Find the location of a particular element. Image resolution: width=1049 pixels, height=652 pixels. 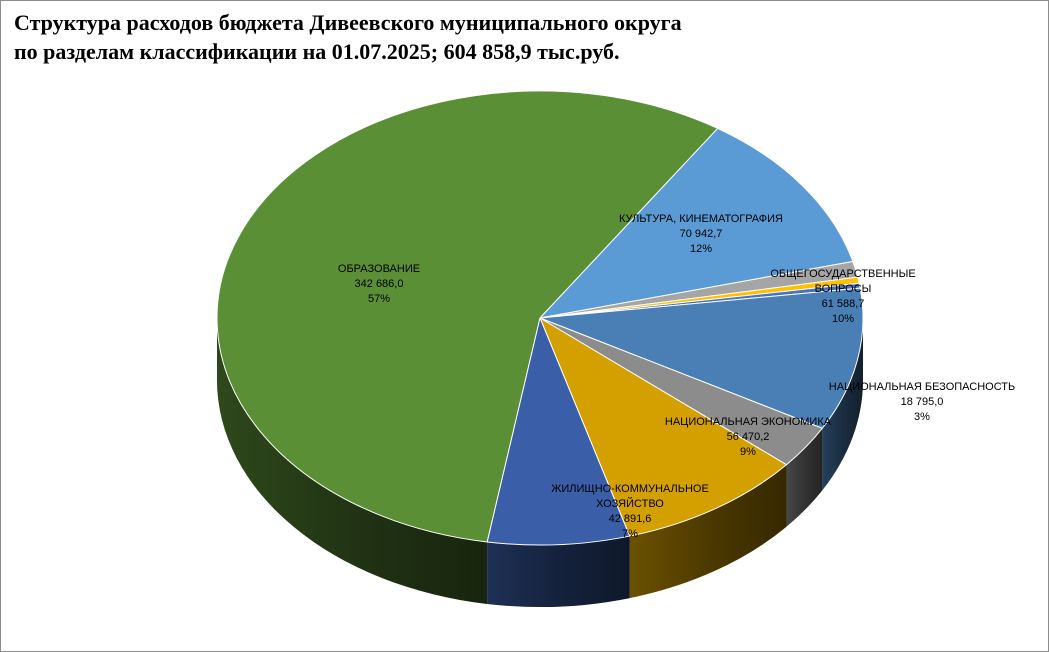

slice-label-1-line-1: 70 942,7 is located at coordinates (701, 234).